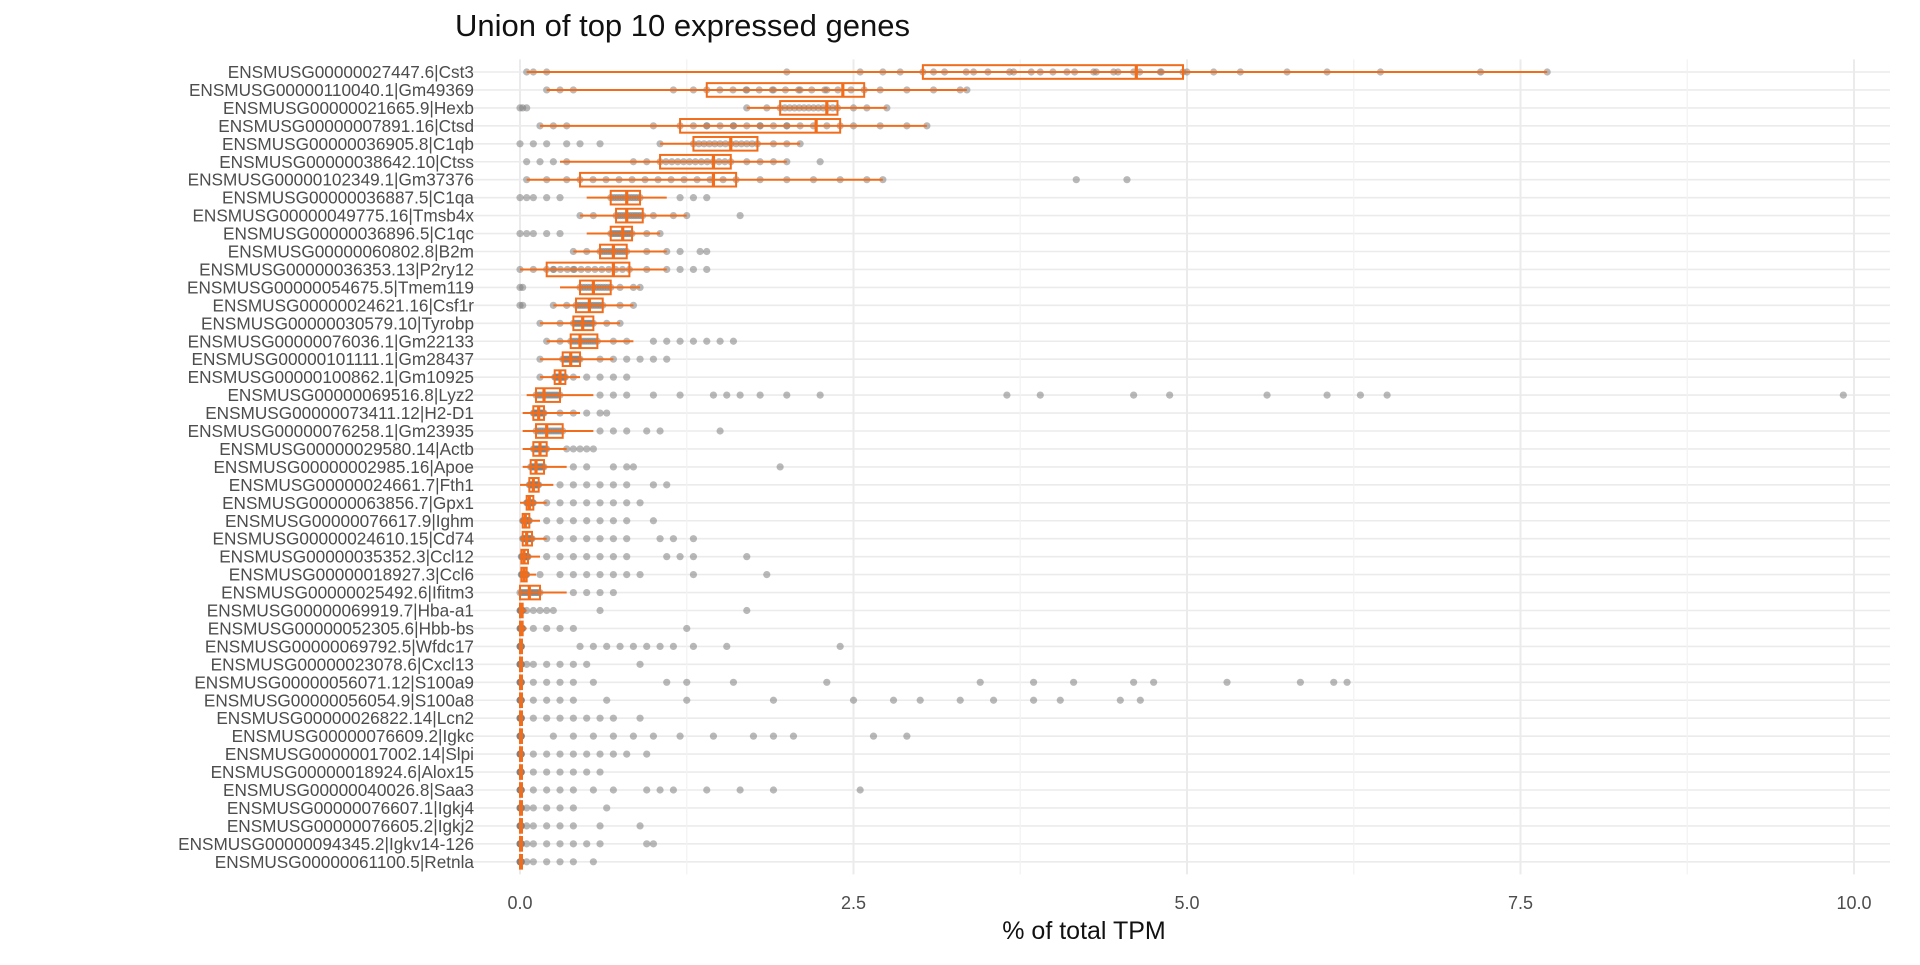 The image size is (1920, 965). I want to click on y-tick-label: ENSMUSG00000018924.6|Alox15, so click(342, 772).